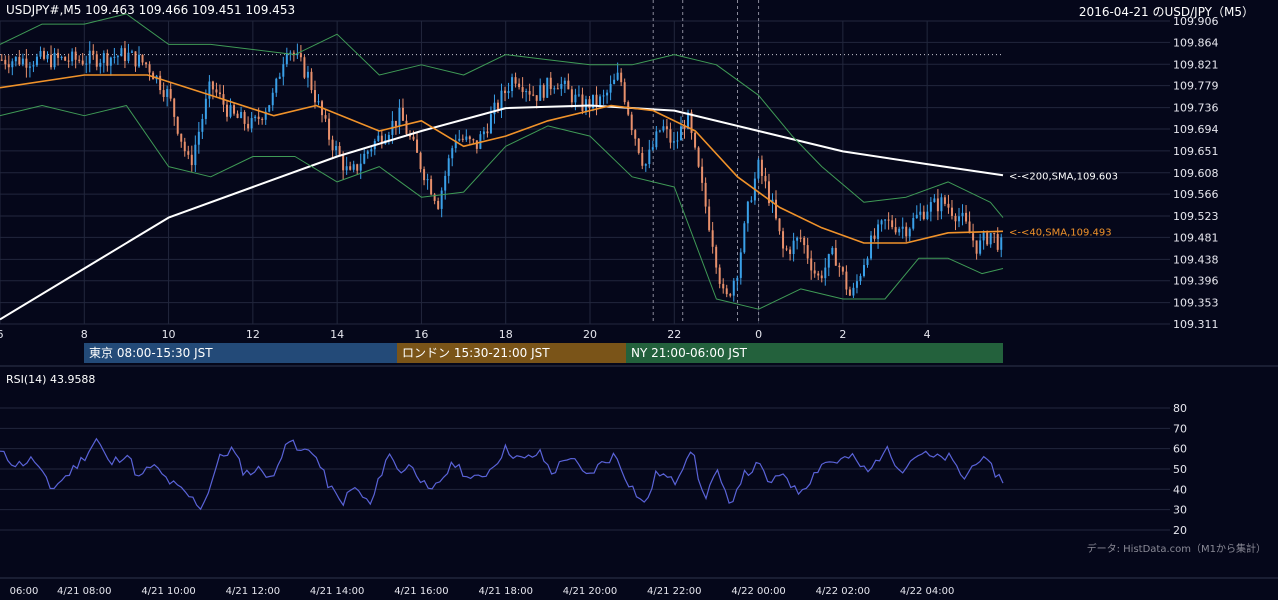 The image size is (1278, 600). I want to click on data-credit: データ: HistData.com（M1から集計）, so click(1176, 549).